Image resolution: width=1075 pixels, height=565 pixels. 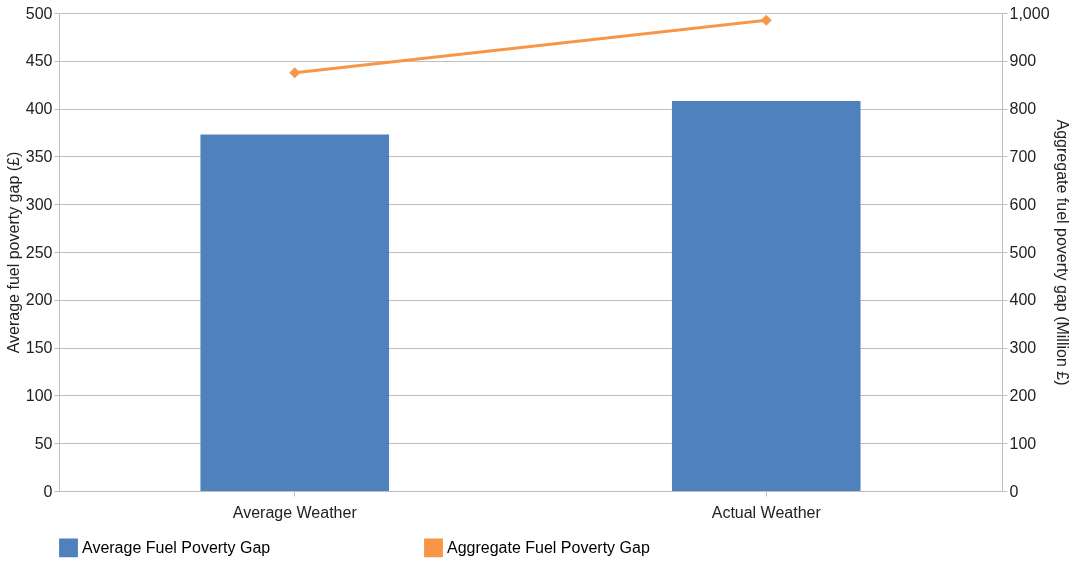 I want to click on y-tick-label: 350, so click(x=39, y=156).